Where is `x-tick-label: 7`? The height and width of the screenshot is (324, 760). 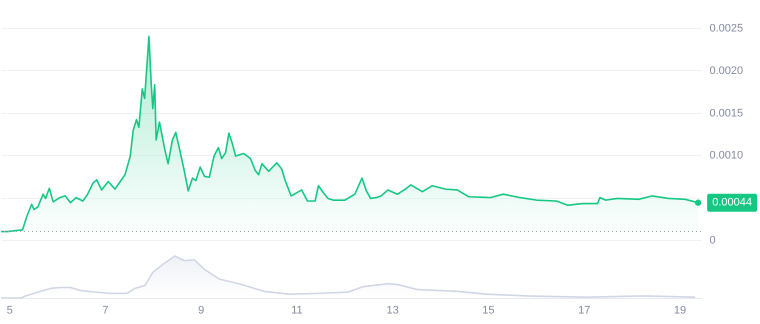 x-tick-label: 7 is located at coordinates (105, 310).